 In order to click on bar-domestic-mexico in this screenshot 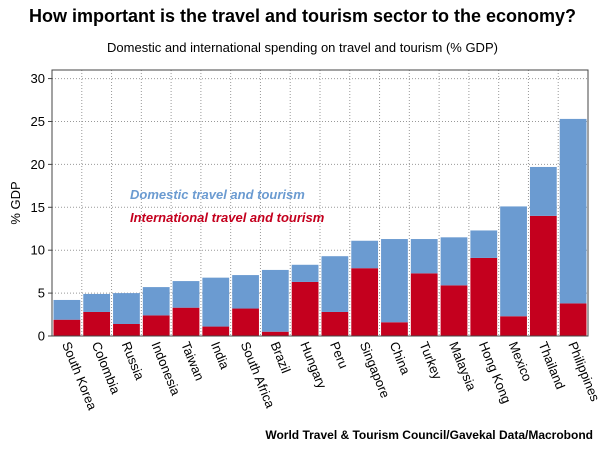, I will do `click(513, 261)`.